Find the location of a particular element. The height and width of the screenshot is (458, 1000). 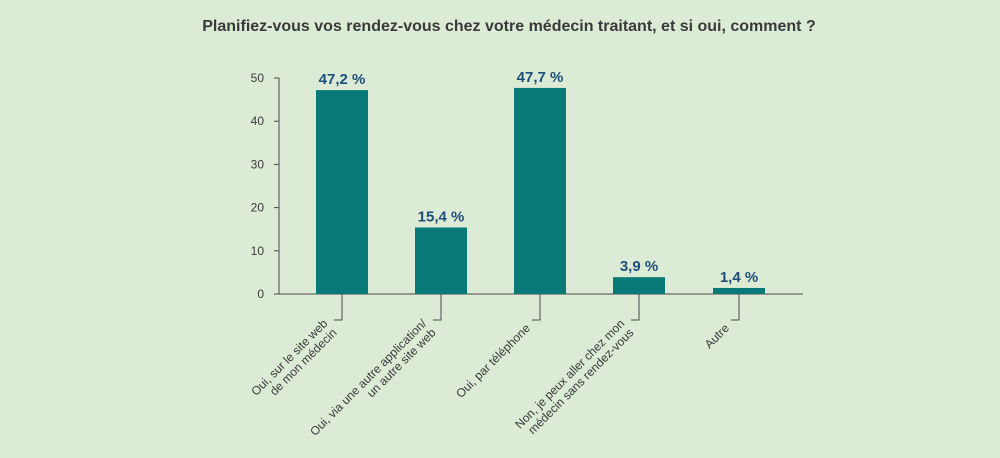

y-axis-ticks: 0 10 20 30 40 50 is located at coordinates (265, 186).